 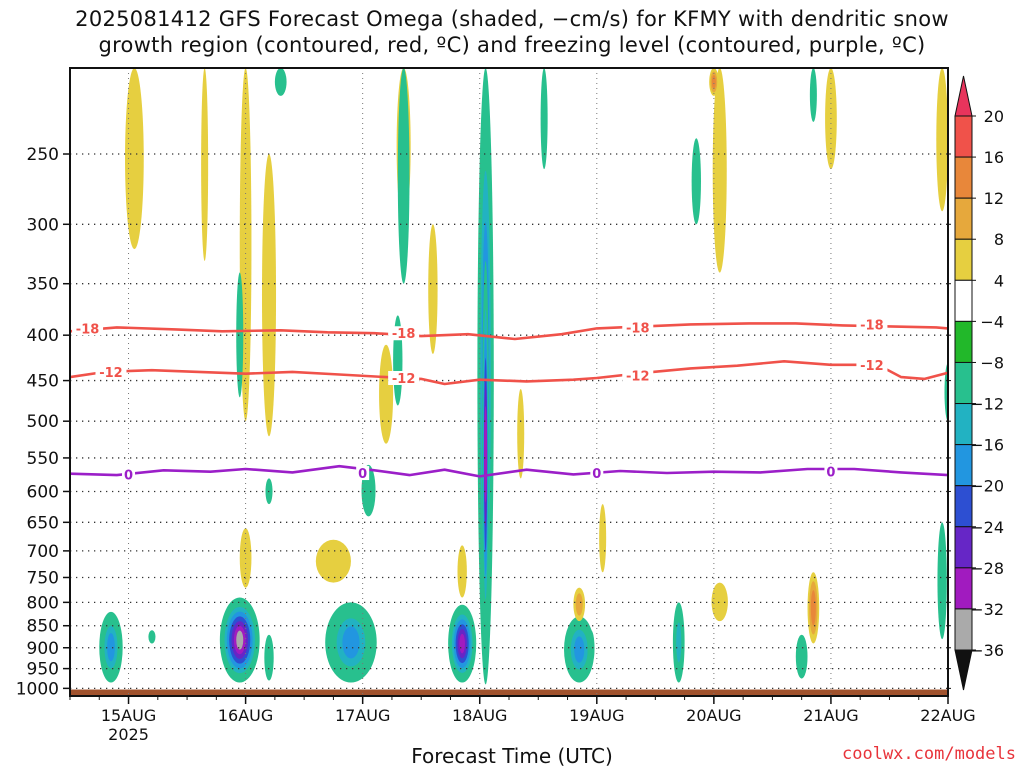 What do you see at coordinates (512, 756) in the screenshot?
I see `x-axis-label: Forecast Time (UTC)` at bounding box center [512, 756].